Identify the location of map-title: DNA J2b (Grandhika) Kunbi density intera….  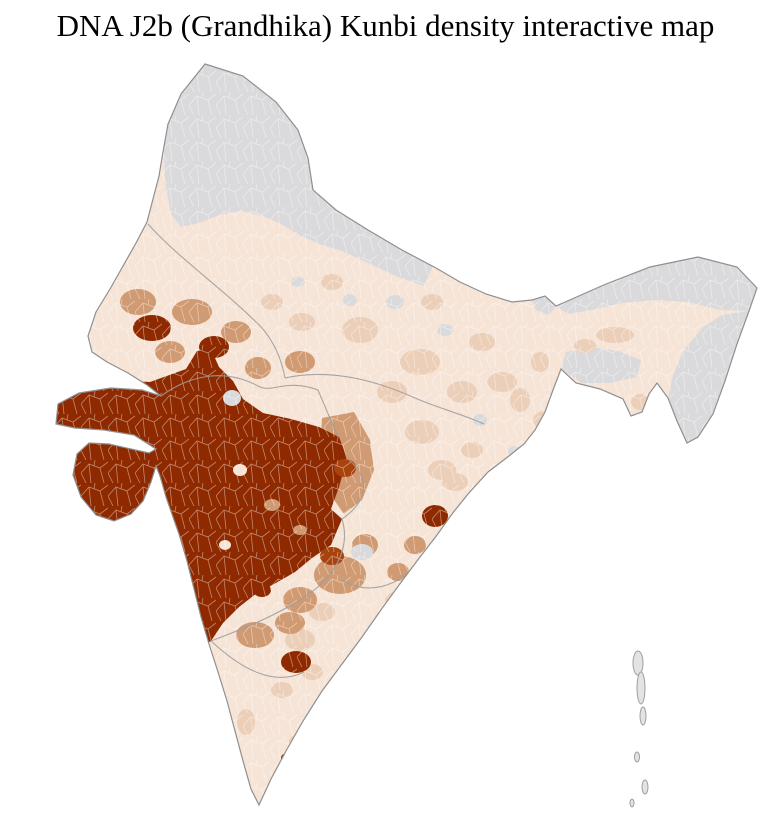
(385, 25).